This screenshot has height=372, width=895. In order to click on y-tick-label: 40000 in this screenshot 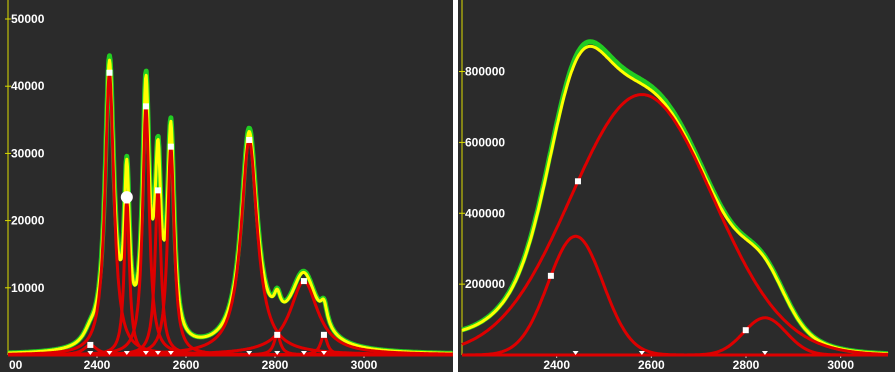, I will do `click(28, 86)`.